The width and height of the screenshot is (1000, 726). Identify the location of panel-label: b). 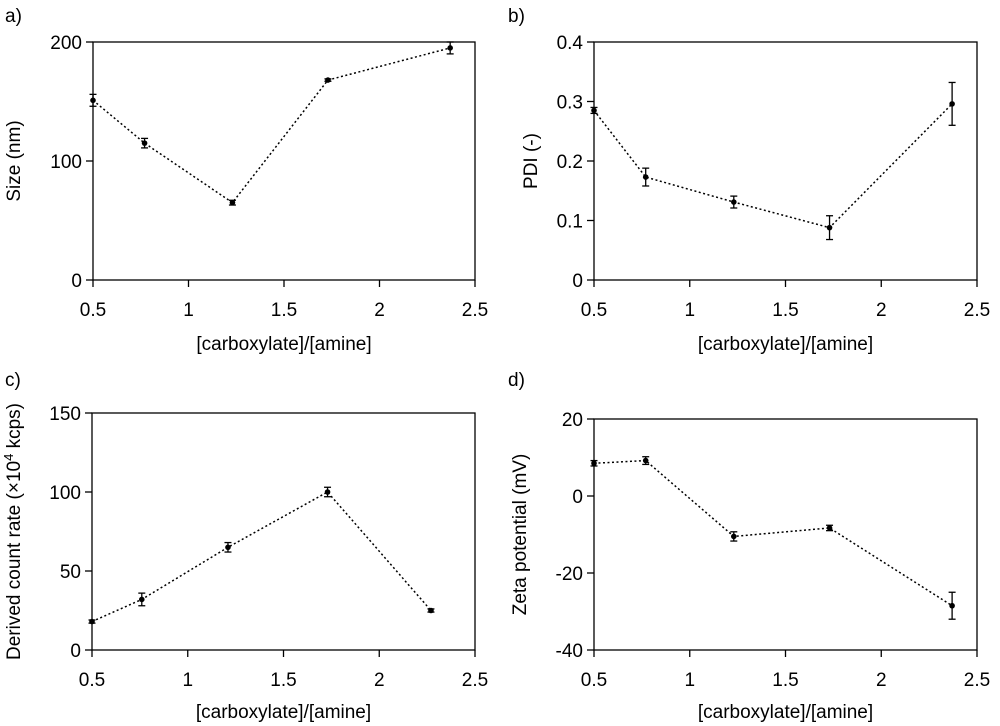
(516, 16).